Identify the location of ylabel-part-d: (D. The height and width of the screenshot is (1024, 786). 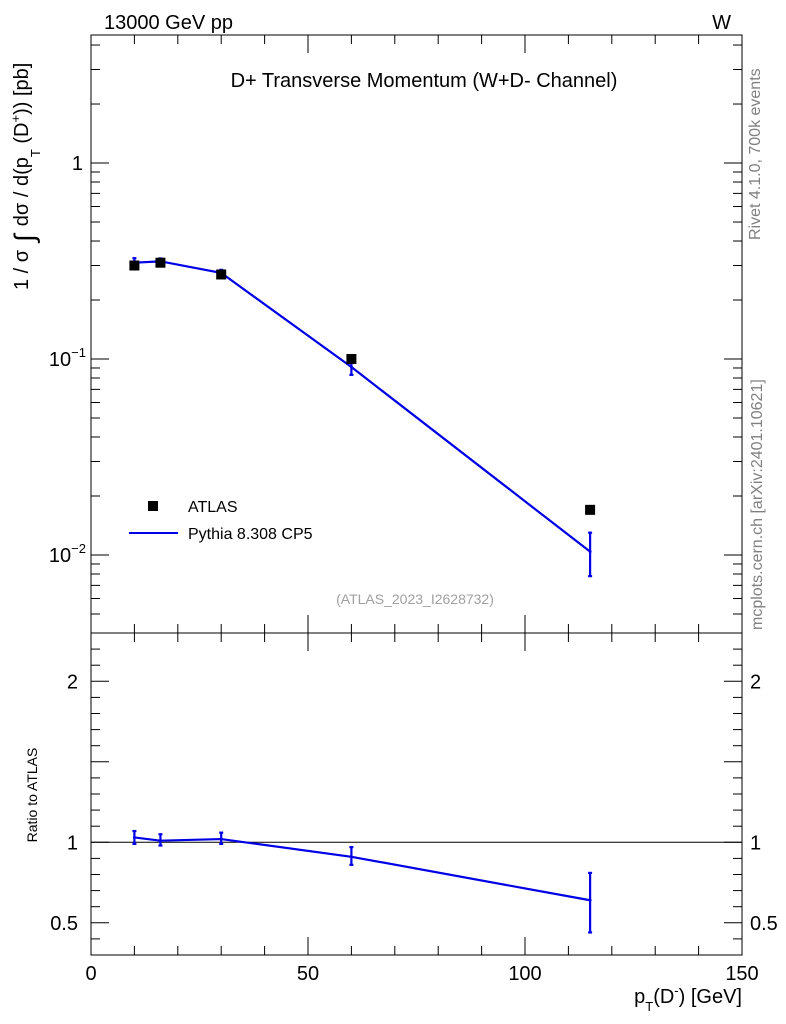
(22, 136).